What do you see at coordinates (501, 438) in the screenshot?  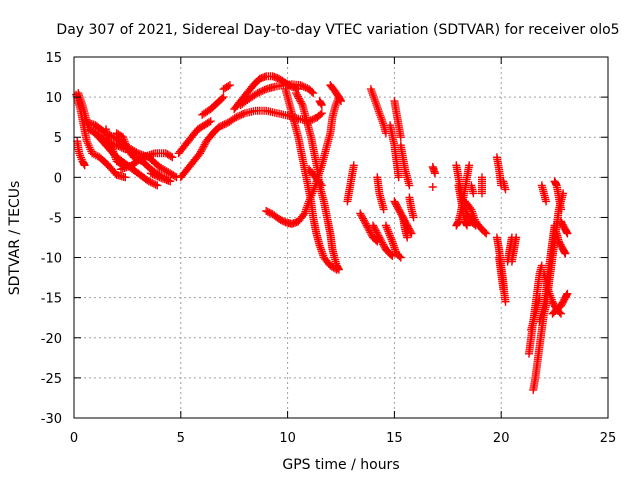 I see `x-tick-label: 20` at bounding box center [501, 438].